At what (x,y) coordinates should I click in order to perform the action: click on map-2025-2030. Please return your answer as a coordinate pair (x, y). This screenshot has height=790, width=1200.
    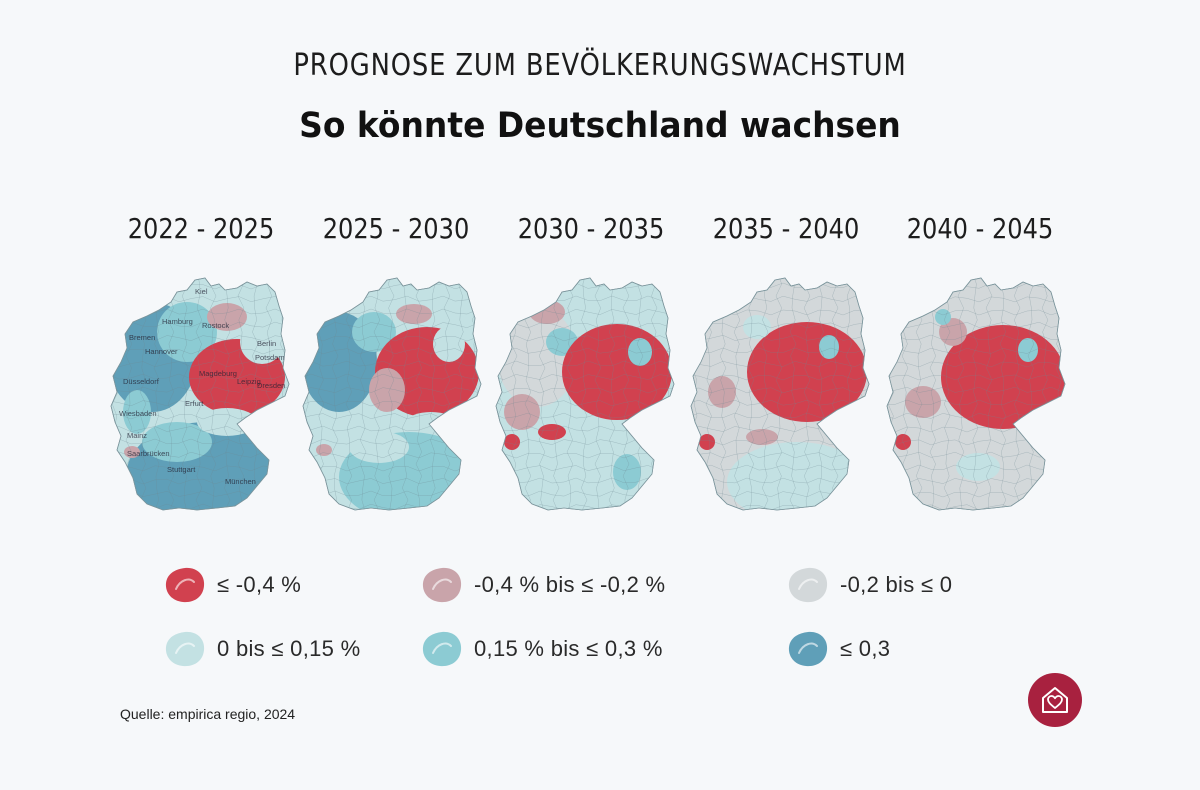
    Looking at the image, I should click on (391, 397).